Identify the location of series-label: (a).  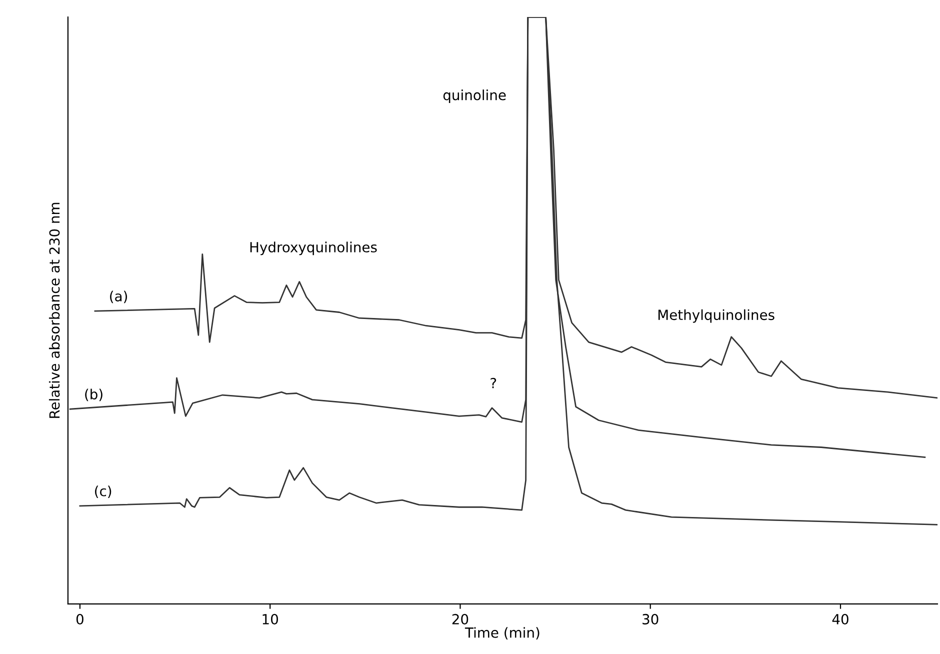
(119, 297).